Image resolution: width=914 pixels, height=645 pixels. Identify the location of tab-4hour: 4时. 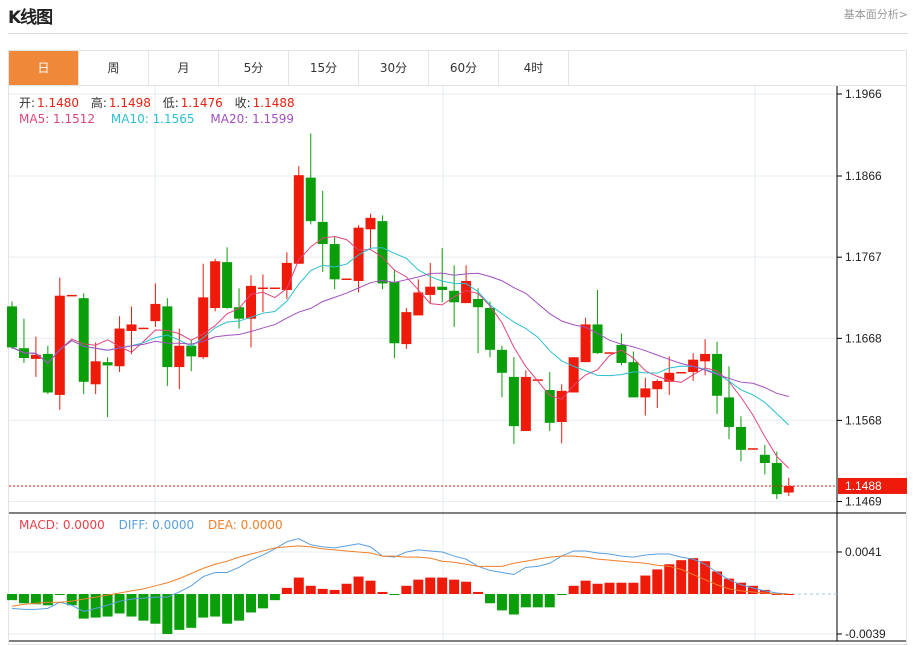
(534, 68).